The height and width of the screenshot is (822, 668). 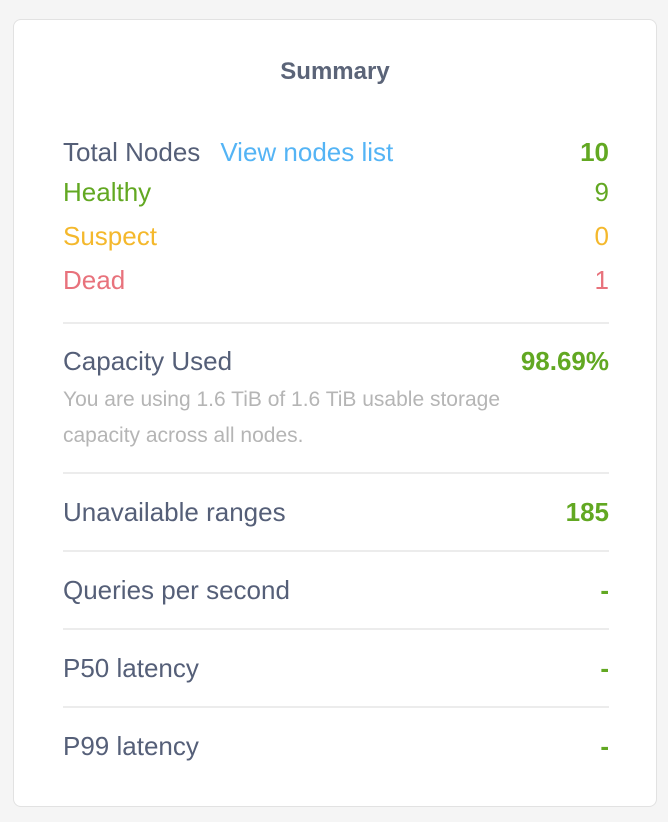 What do you see at coordinates (336, 361) in the screenshot?
I see `capacity-row: Capacity Used 98.69%` at bounding box center [336, 361].